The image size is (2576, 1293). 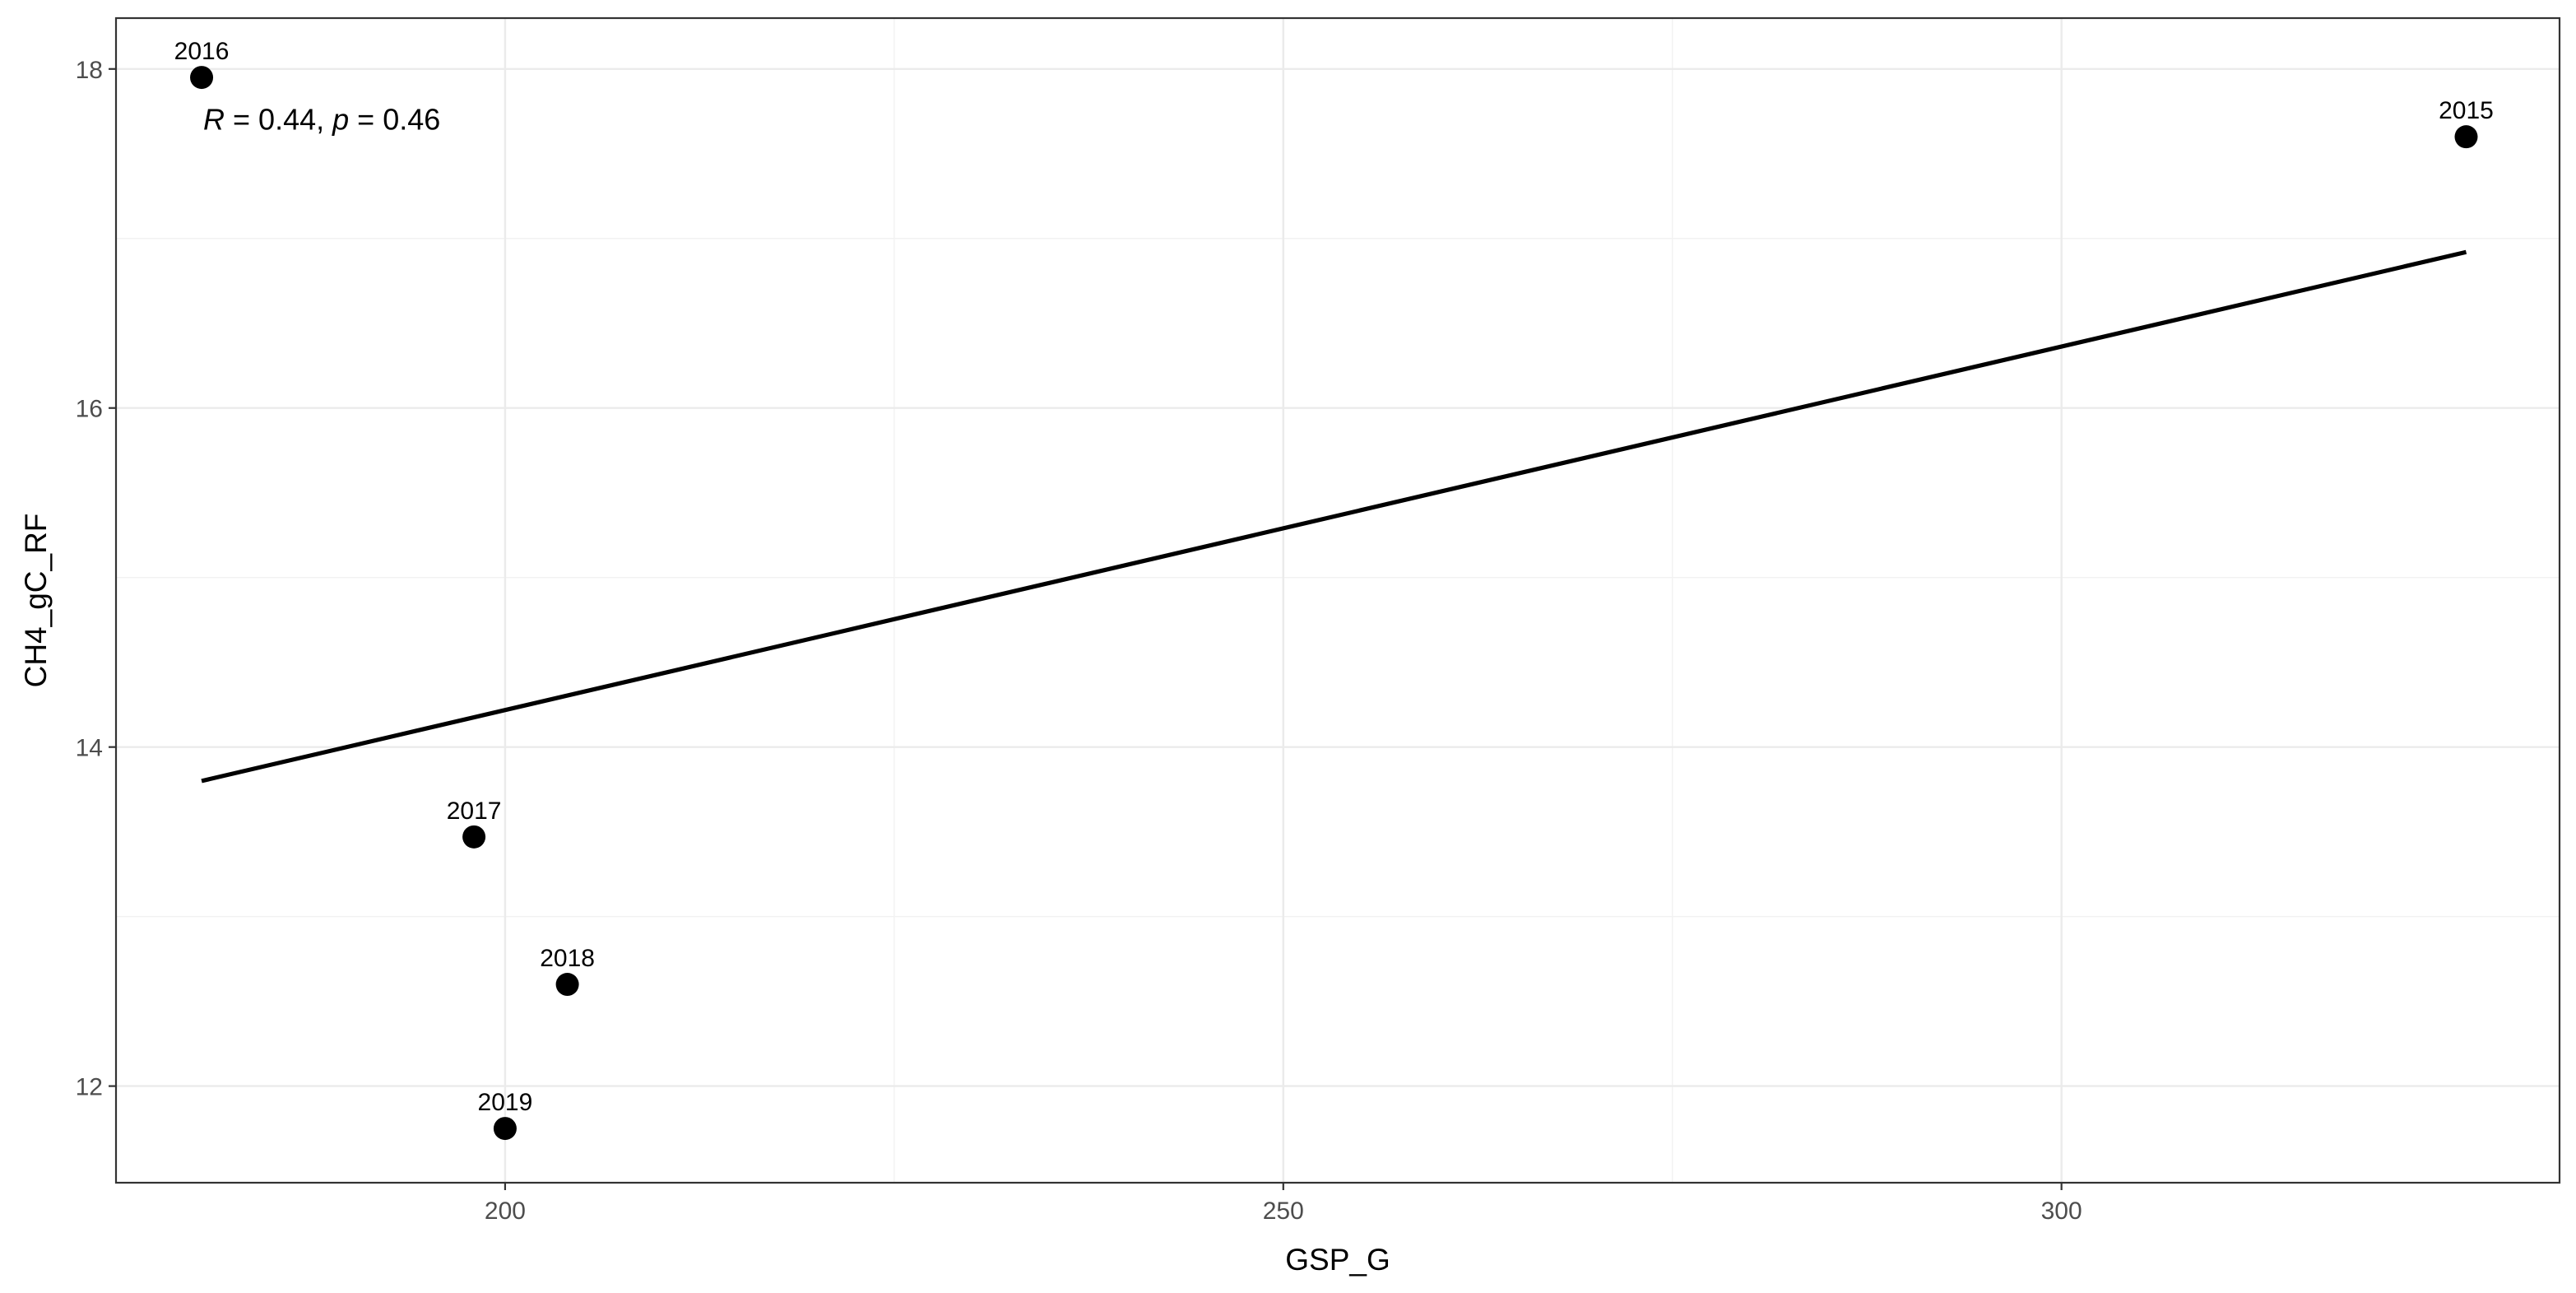 I want to click on point-label-2018: 2018, so click(x=567, y=958).